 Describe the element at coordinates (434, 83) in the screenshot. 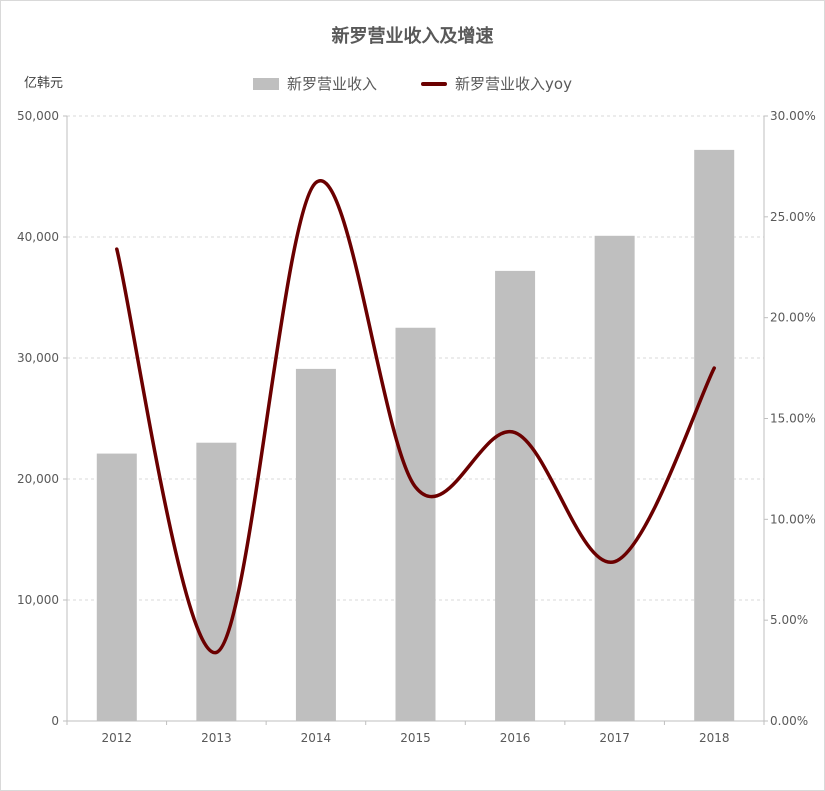

I see `legend-line-swatch` at that location.